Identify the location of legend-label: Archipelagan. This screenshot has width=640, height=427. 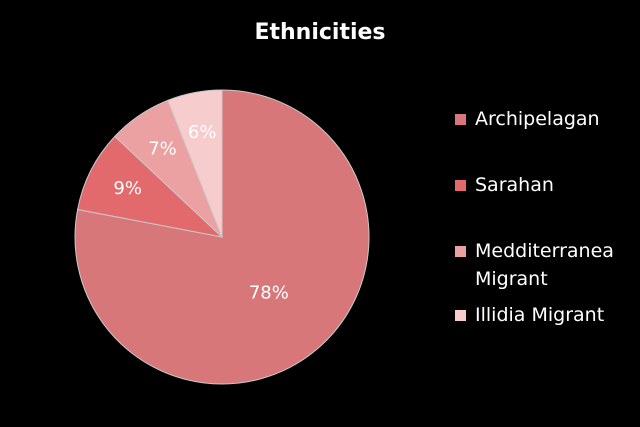
(537, 119).